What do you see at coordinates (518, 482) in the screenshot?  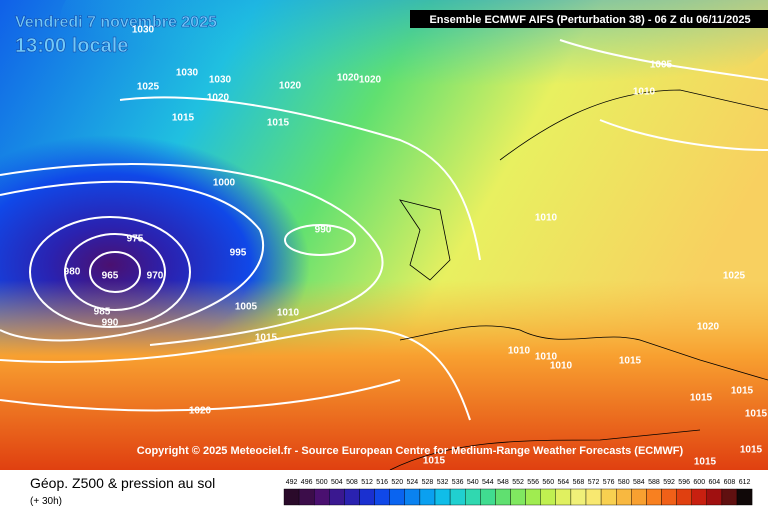 I see `colorbar-label: 552` at bounding box center [518, 482].